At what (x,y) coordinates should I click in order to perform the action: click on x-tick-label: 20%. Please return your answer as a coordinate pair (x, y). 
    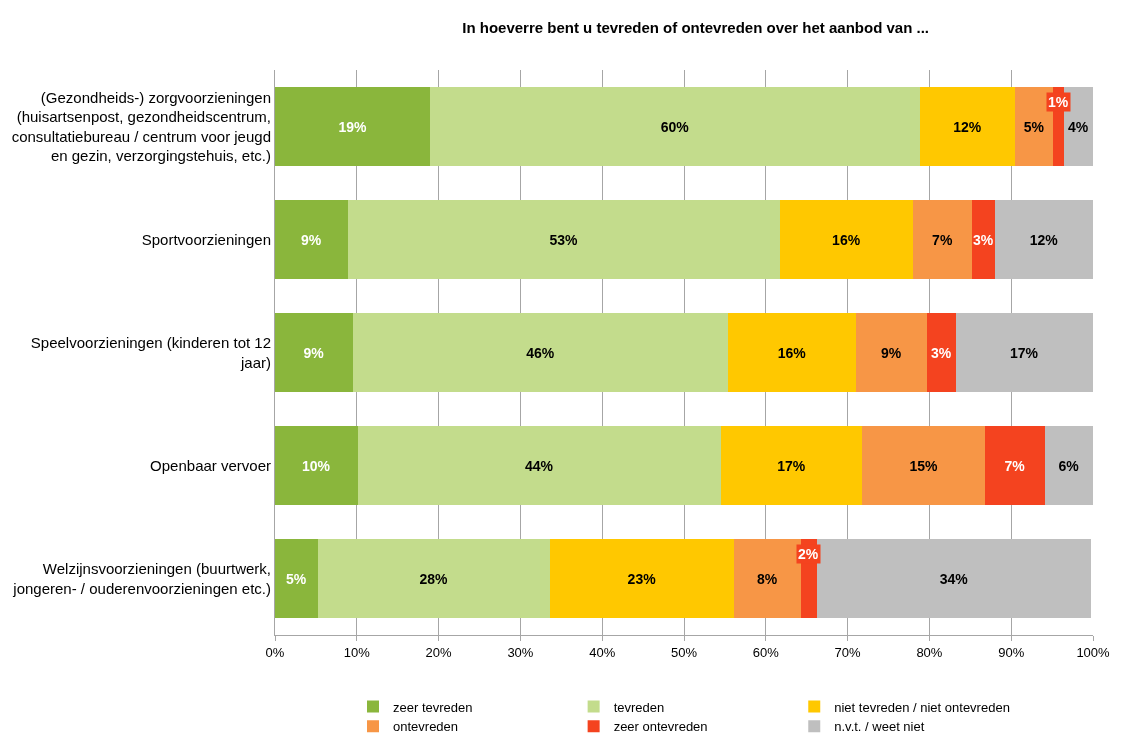
    Looking at the image, I should click on (439, 652).